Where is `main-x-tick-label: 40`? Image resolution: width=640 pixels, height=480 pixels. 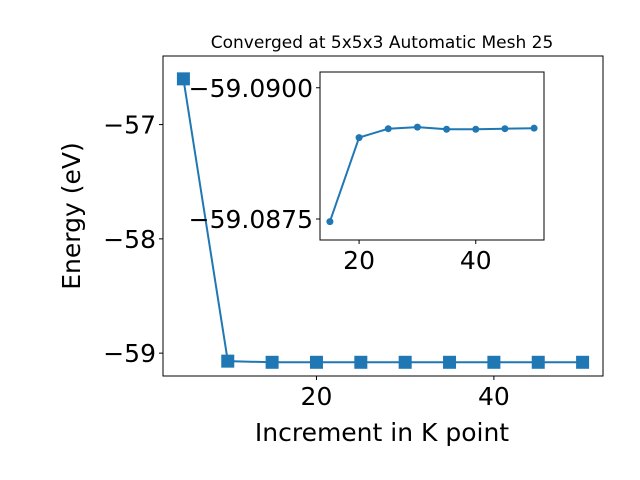 main-x-tick-label: 40 is located at coordinates (494, 396).